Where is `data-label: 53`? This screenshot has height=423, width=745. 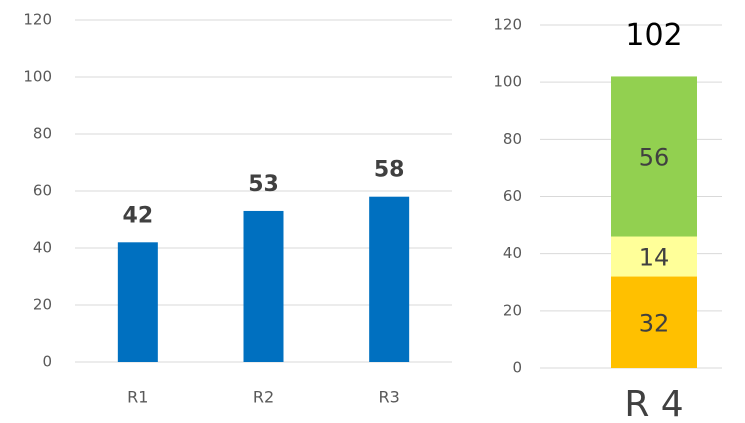
data-label: 53 is located at coordinates (263, 184).